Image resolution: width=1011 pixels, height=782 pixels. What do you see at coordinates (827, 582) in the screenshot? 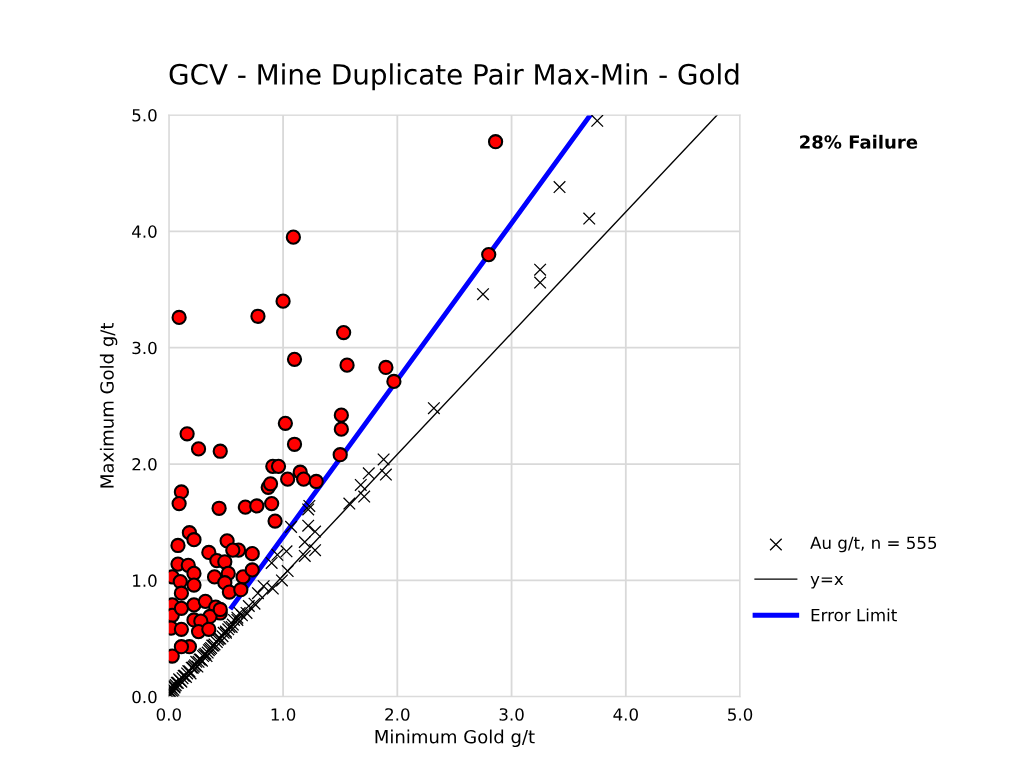
I see `legend-label: y=x` at bounding box center [827, 582].